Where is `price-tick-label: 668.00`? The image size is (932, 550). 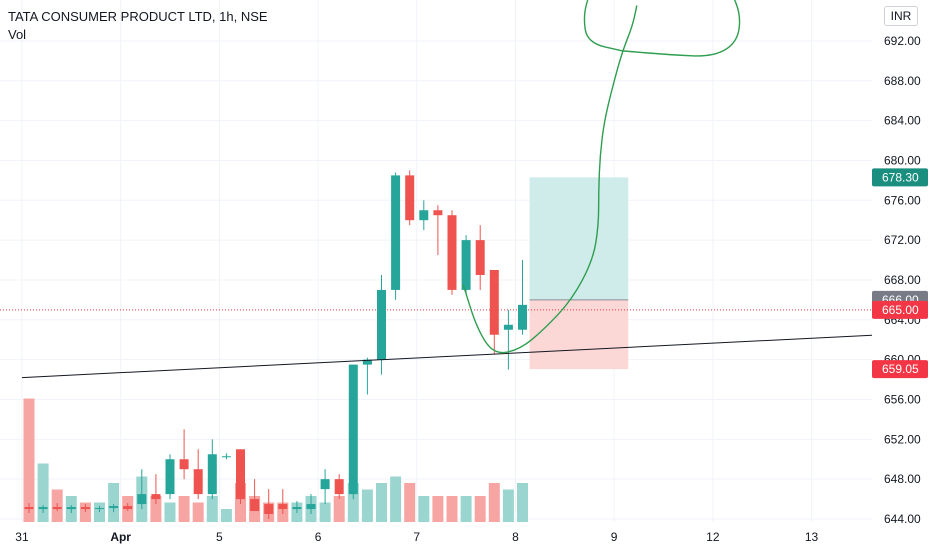 price-tick-label: 668.00 is located at coordinates (902, 280).